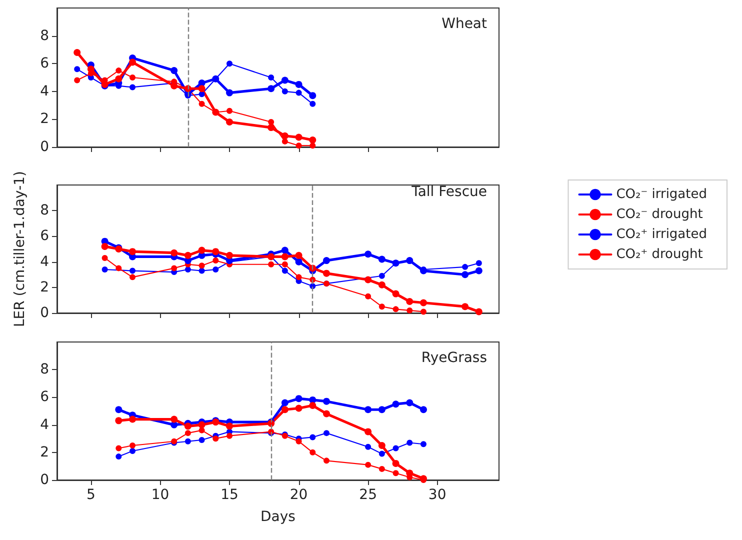 This screenshot has width=742, height=540. I want to click on legend-label: CO₂⁺ irrigated, so click(661, 234).